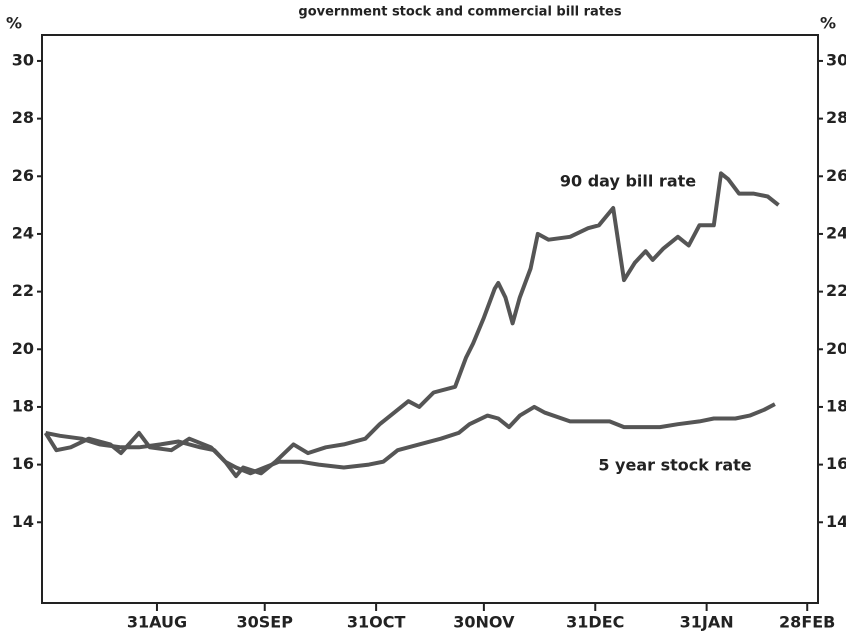 The image size is (846, 632). What do you see at coordinates (807, 622) in the screenshot?
I see `x-tick-label: 28FEB` at bounding box center [807, 622].